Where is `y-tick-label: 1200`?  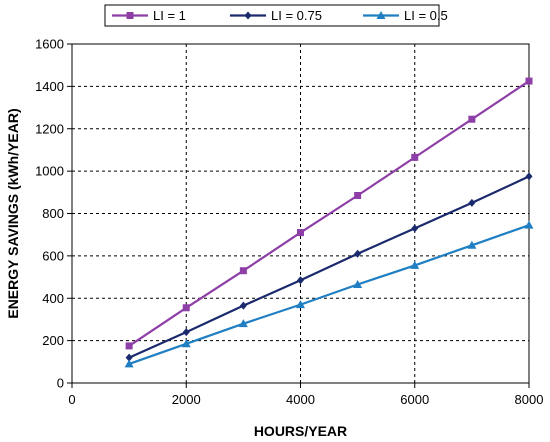
y-tick-label: 1200 is located at coordinates (49, 128).